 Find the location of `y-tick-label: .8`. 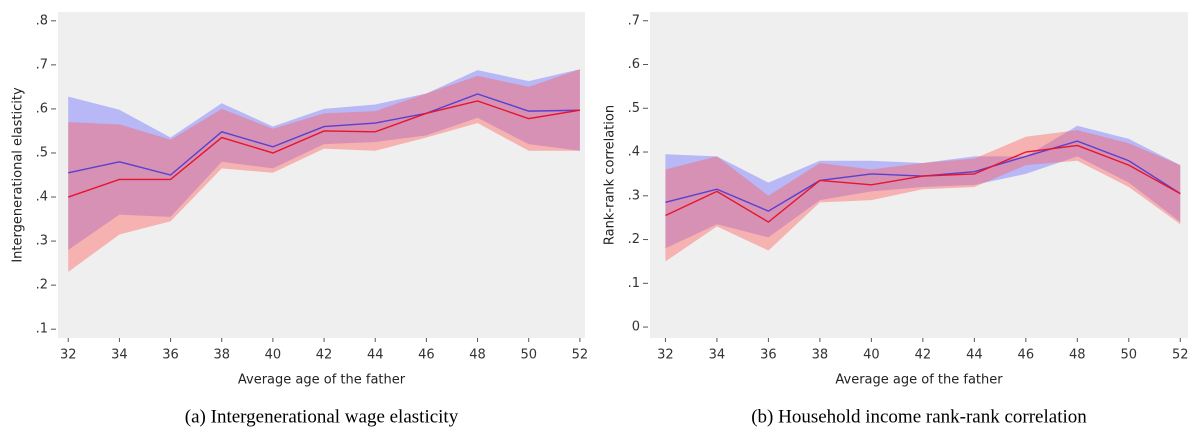

y-tick-label: .8 is located at coordinates (42, 20).